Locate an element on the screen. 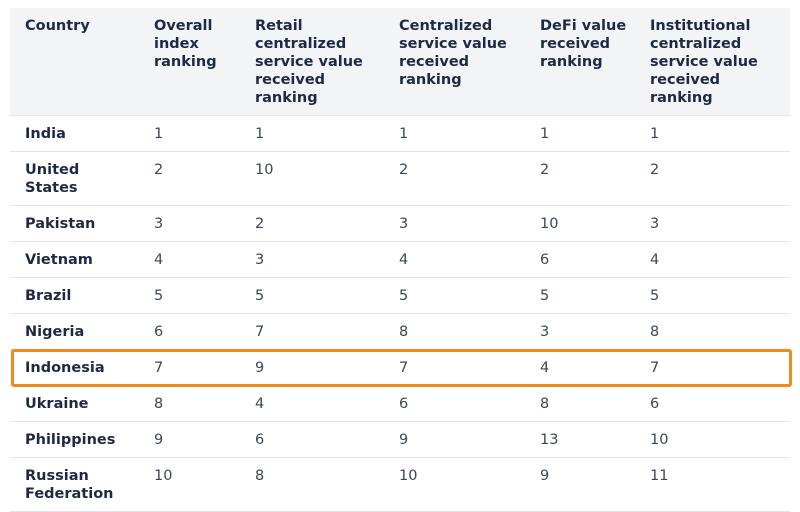  table-row: Pakistan 3 2 3 10 3 is located at coordinates (400, 223).